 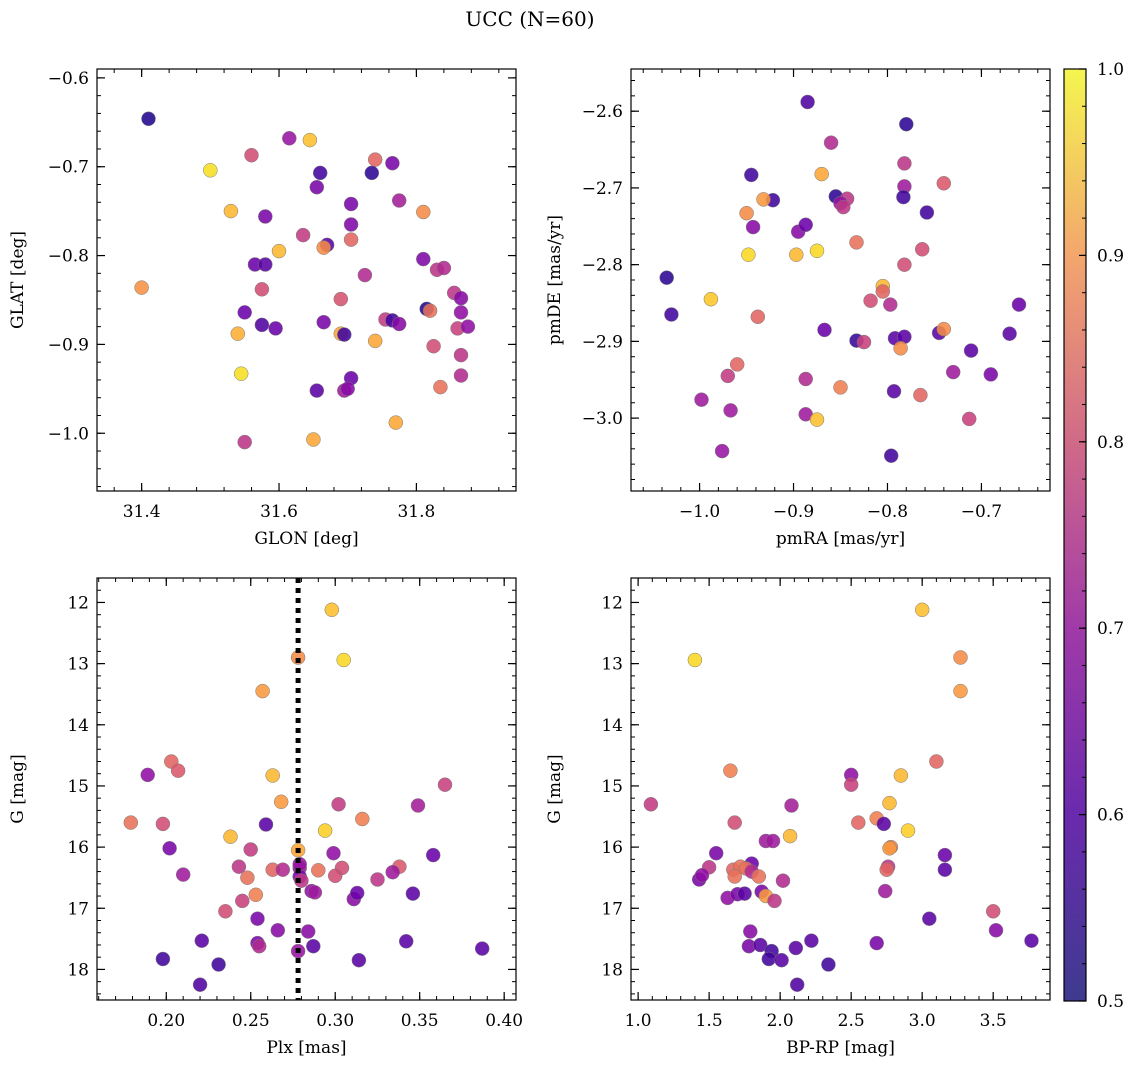 What do you see at coordinates (1110, 256) in the screenshot?
I see `colorbar-tick-label: 0.9` at bounding box center [1110, 256].